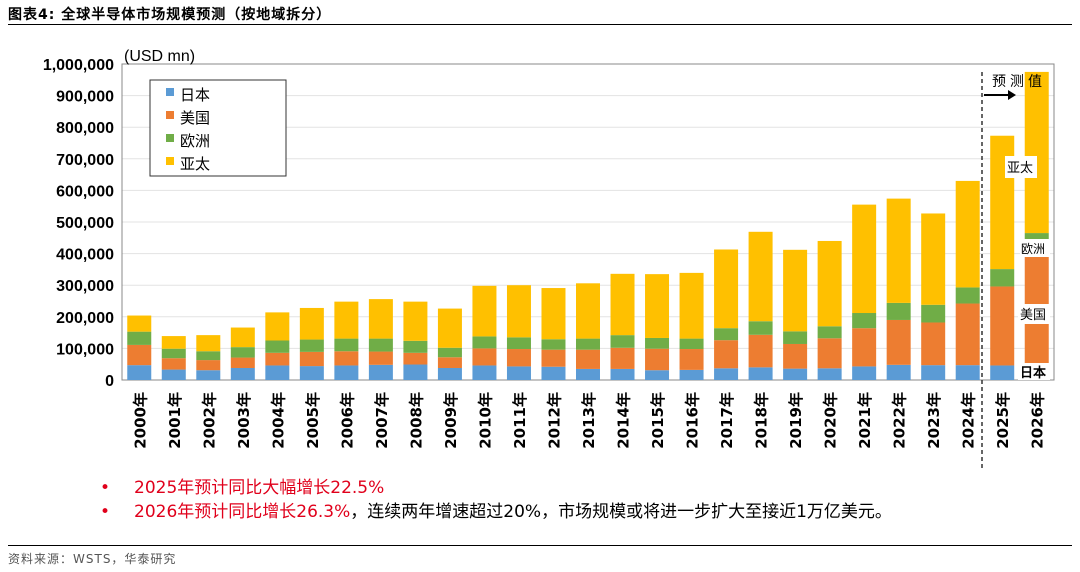  What do you see at coordinates (382, 420) in the screenshot?
I see `x-tick-label: 2007年` at bounding box center [382, 420].